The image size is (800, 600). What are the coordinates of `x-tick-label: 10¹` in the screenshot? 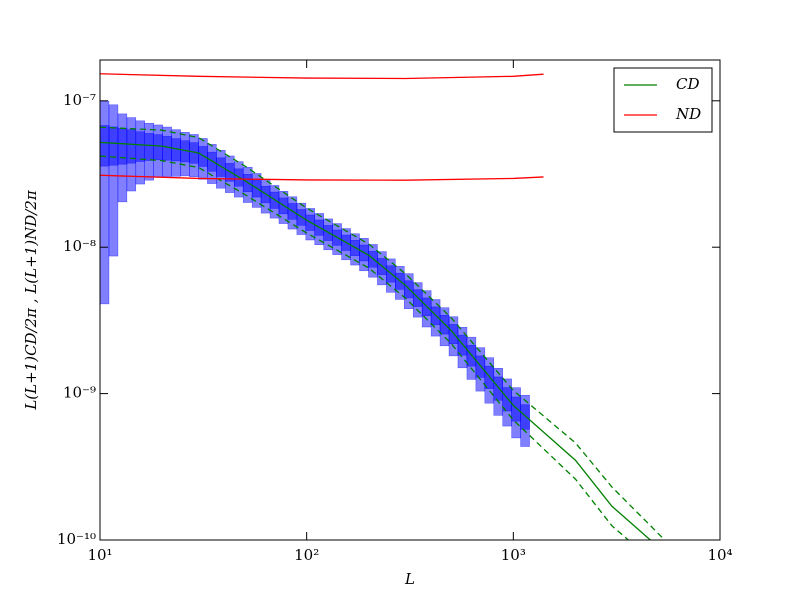 It's located at (99, 555).